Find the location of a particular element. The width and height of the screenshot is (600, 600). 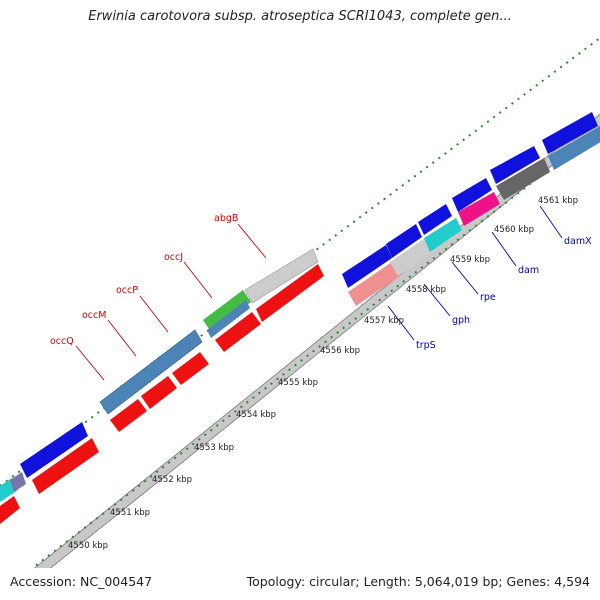

gene-labels-forward: occQ occM occP occJ abgB is located at coordinates (144, 280).